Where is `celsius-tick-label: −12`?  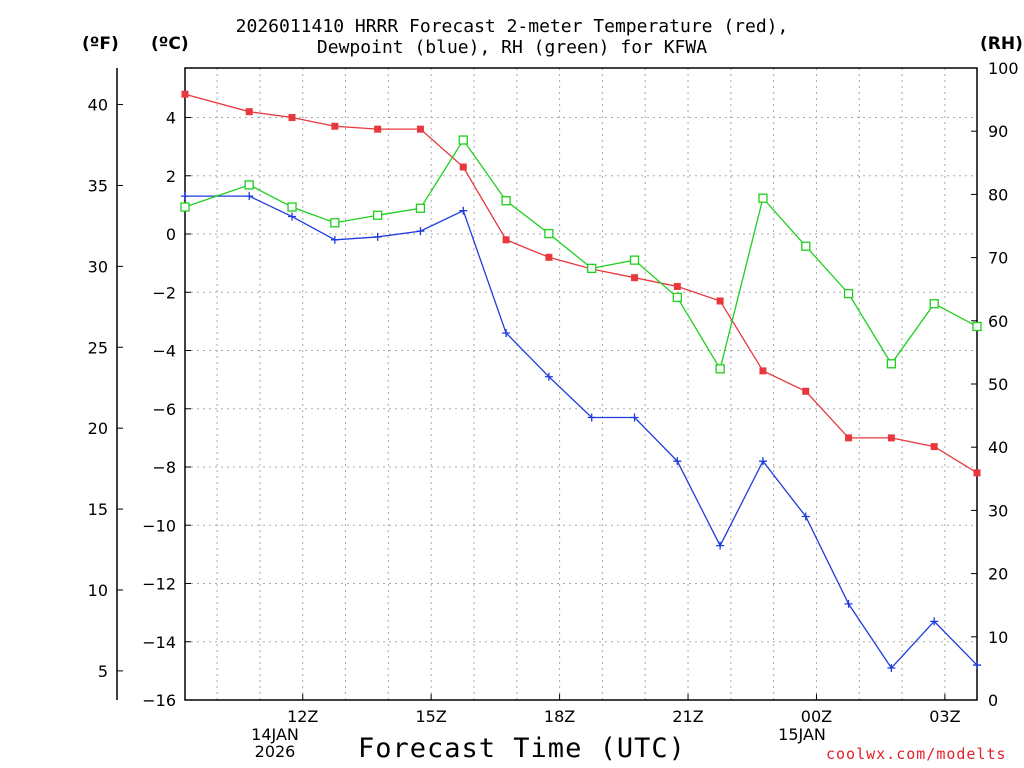 celsius-tick-label: −12 is located at coordinates (159, 584).